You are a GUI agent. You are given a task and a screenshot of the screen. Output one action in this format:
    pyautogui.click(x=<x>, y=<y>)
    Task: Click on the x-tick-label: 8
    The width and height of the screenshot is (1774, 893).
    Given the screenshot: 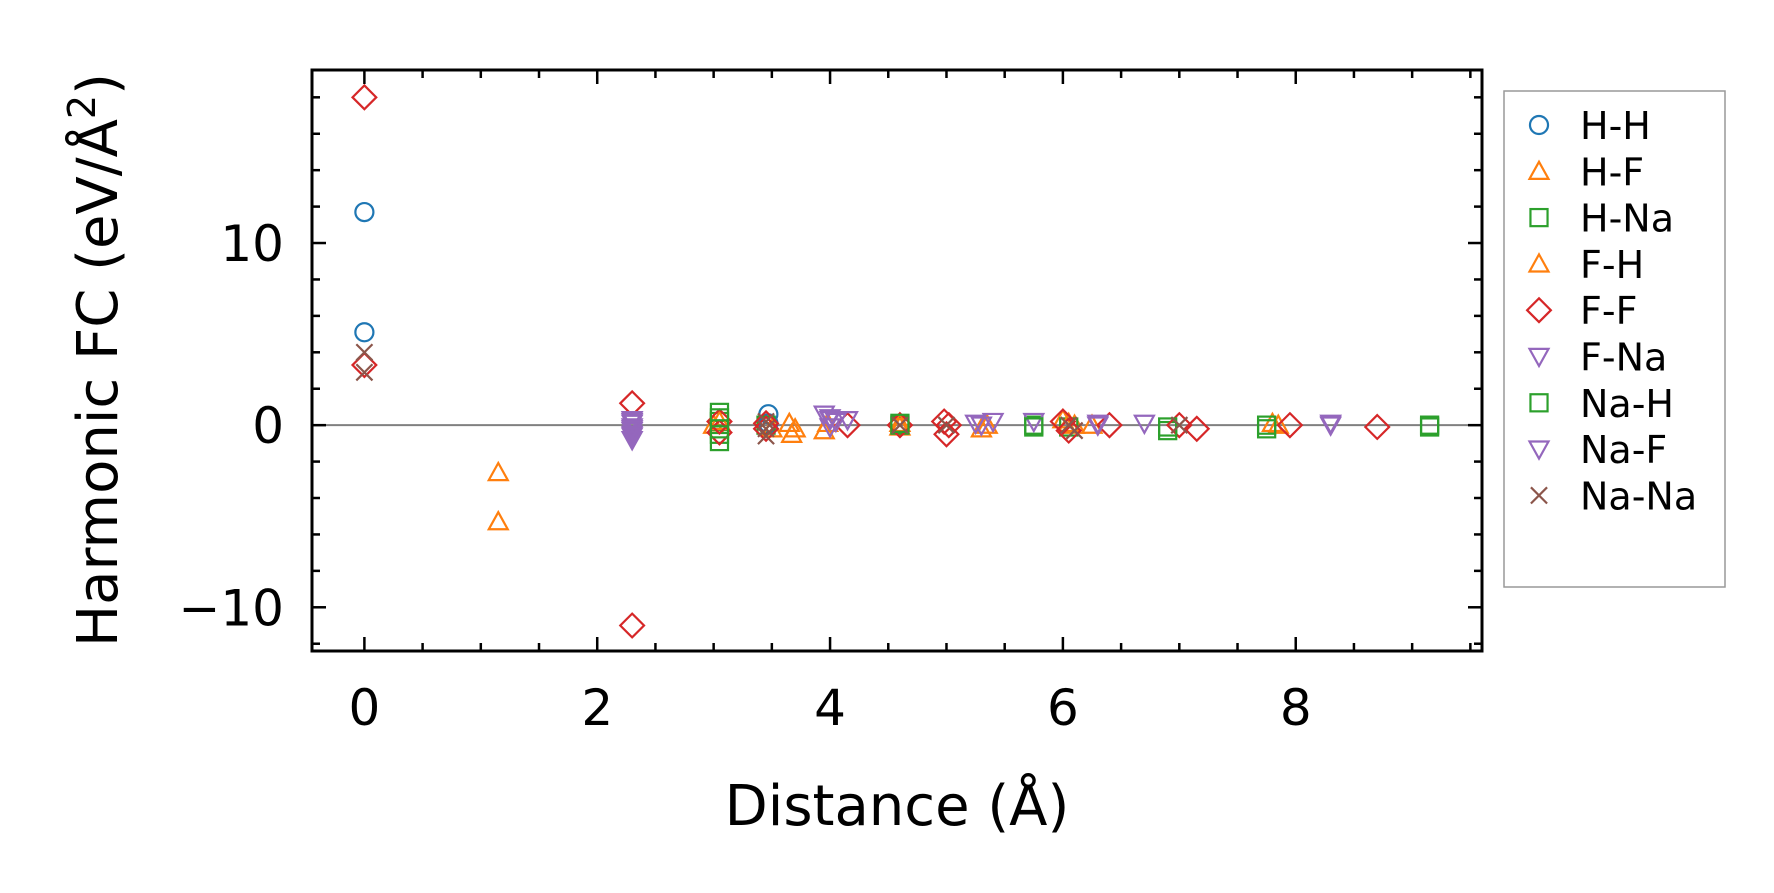 What is the action you would take?
    pyautogui.click(x=1296, y=708)
    